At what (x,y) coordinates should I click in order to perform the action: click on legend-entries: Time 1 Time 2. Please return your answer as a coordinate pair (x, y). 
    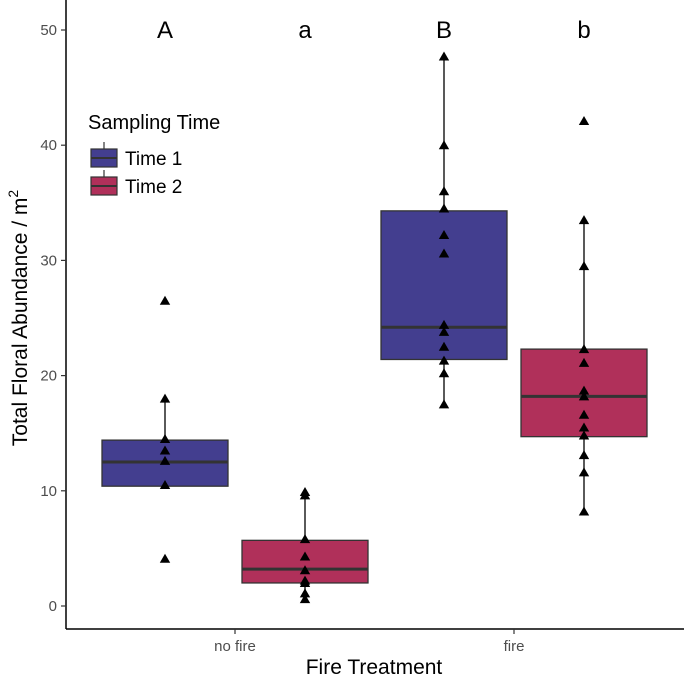
    Looking at the image, I should click on (136, 170).